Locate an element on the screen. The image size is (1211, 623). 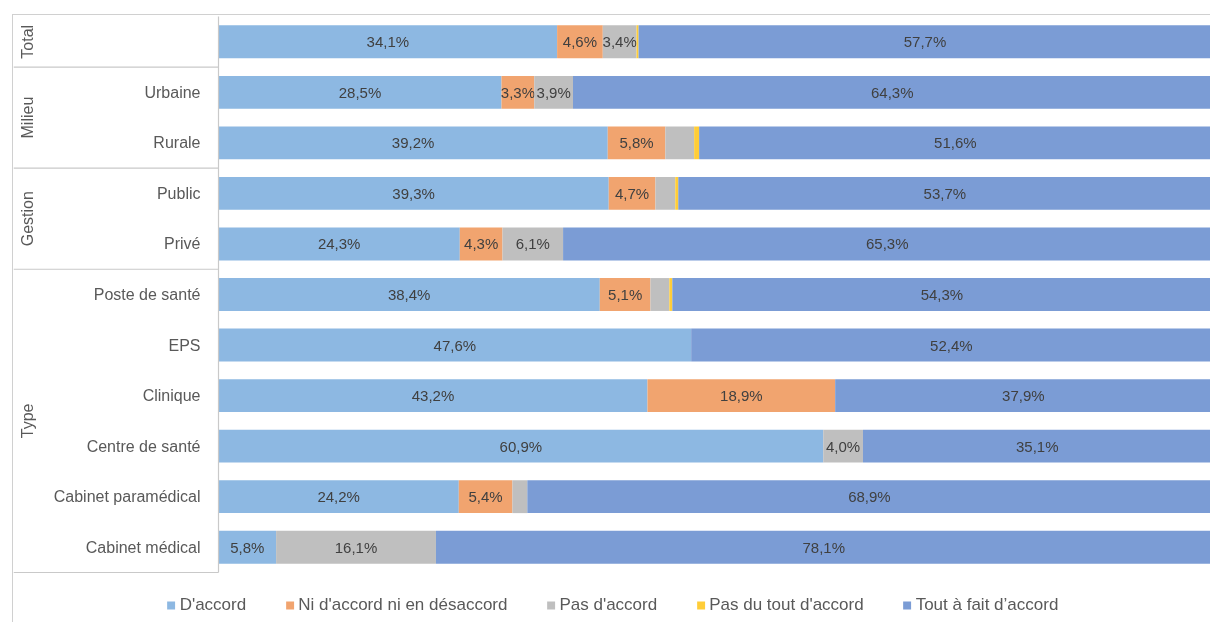
y-tick-label: Cabinet médical is located at coordinates (143, 547).